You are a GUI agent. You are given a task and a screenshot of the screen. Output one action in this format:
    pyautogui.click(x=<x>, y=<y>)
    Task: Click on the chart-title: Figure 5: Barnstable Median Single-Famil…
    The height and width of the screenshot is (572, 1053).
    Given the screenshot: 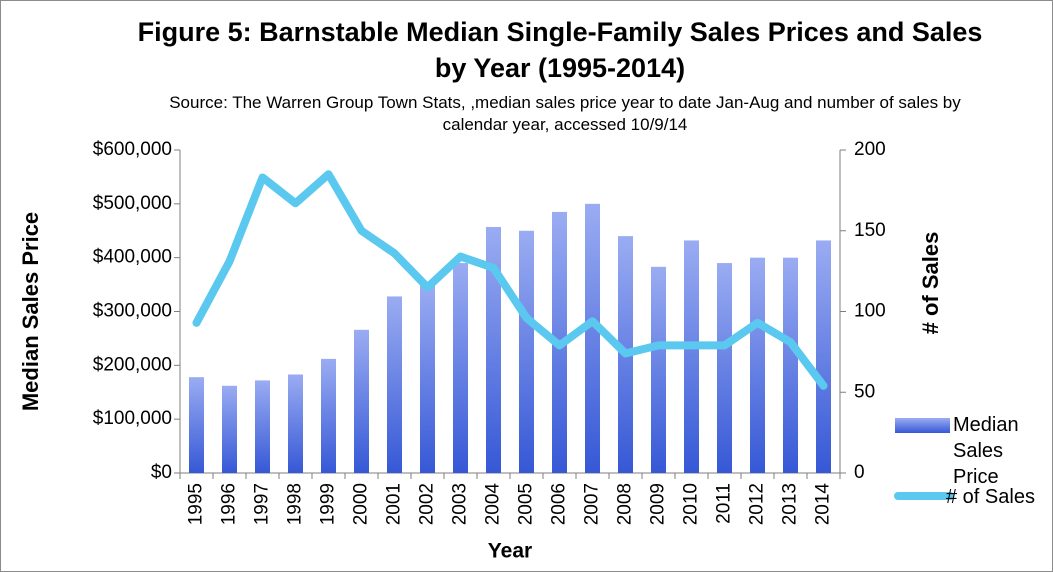 What is the action you would take?
    pyautogui.click(x=560, y=50)
    